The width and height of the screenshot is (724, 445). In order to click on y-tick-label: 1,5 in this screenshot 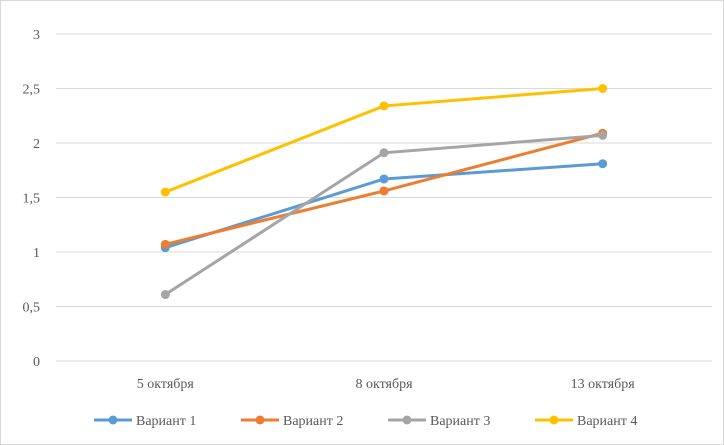, I will do `click(32, 199)`.